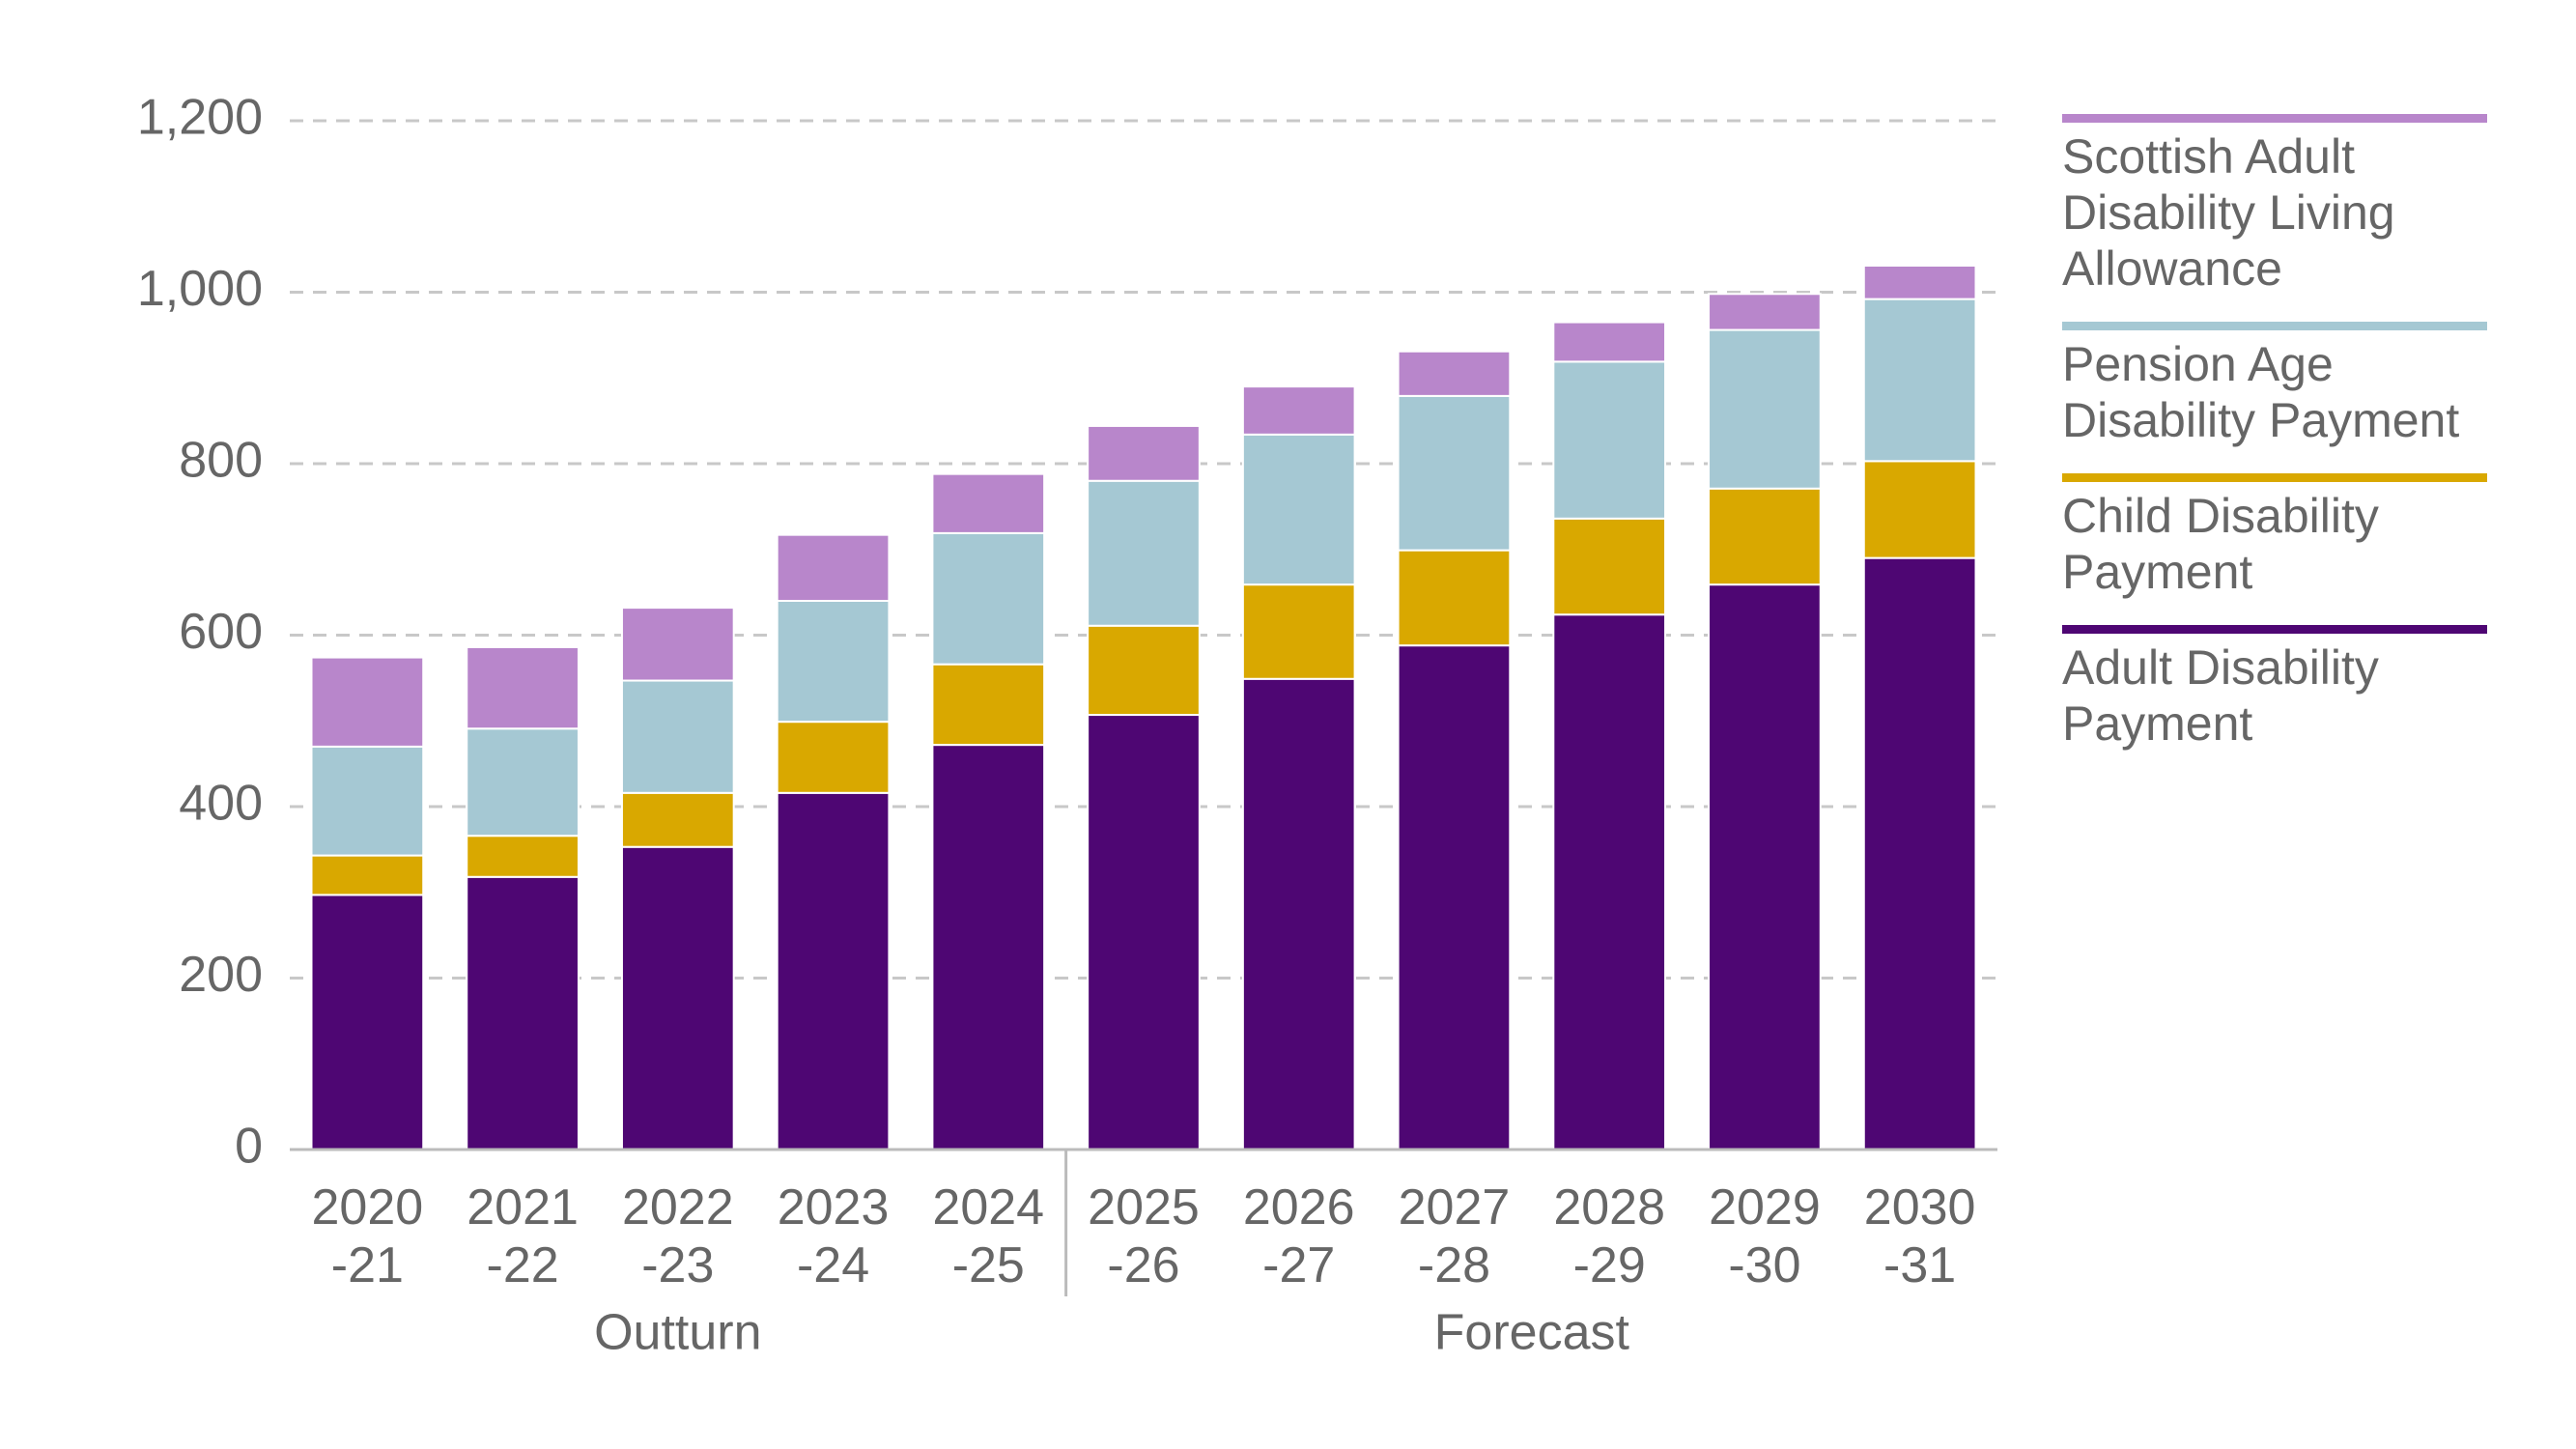 The width and height of the screenshot is (2576, 1449). I want to click on legend-item: Pension Age Disability Payment, so click(2274, 385).